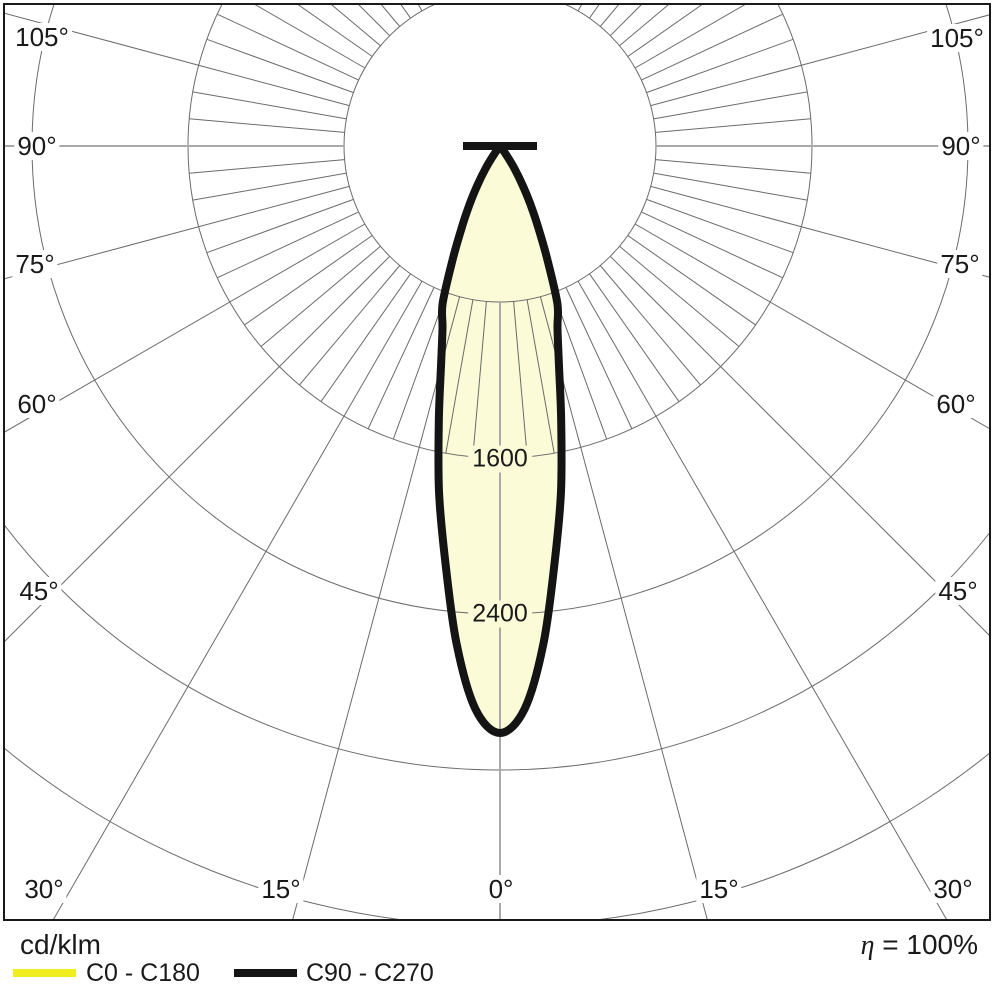 Image resolution: width=1000 pixels, height=1000 pixels. I want to click on curve-c90-c270, so click(500, 439).